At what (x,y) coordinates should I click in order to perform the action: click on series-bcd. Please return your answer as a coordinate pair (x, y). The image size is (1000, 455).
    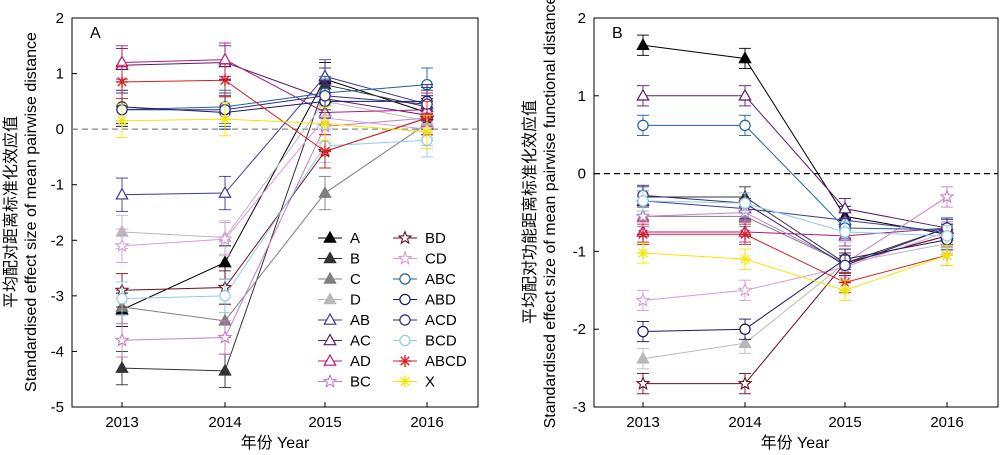
    Looking at the image, I should click on (274, 219).